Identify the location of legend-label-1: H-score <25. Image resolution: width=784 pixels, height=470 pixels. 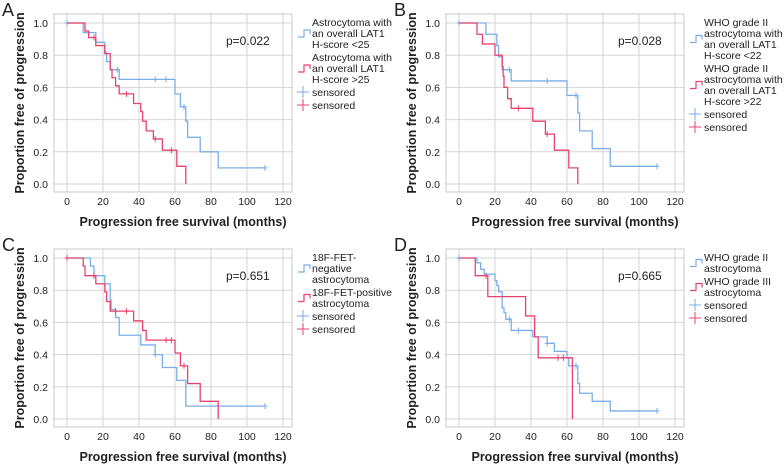
(341, 45).